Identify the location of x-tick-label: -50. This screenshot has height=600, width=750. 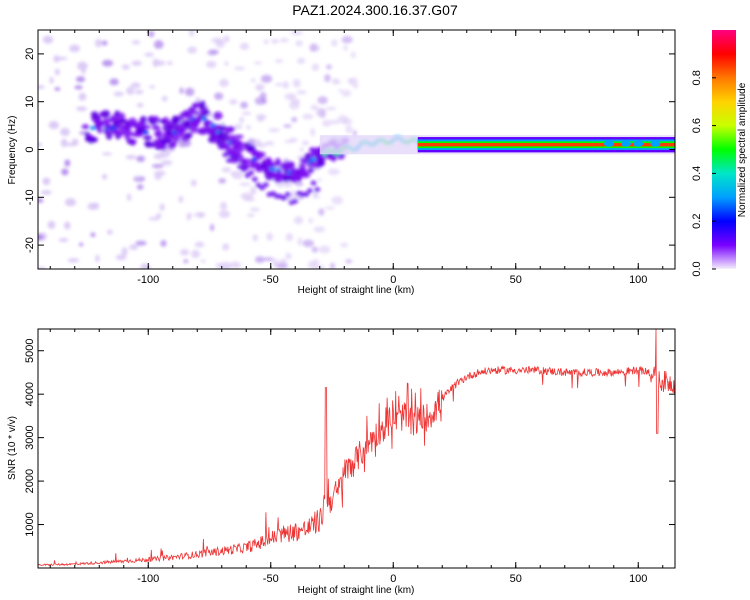
(271, 280).